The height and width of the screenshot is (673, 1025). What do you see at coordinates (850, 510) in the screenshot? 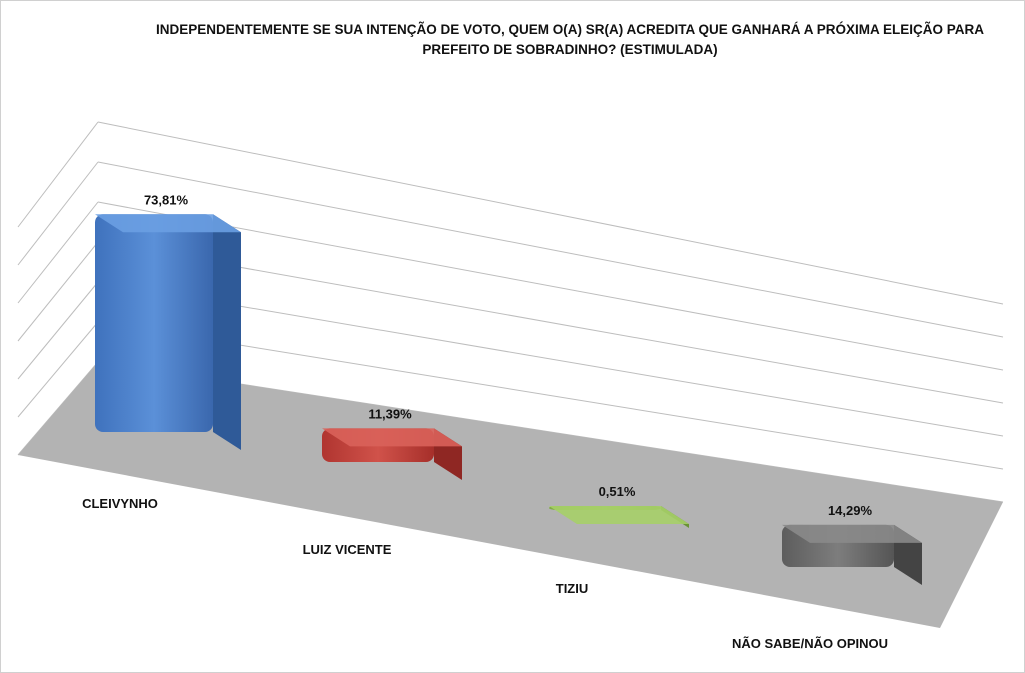
I see `data-label-4: 14,29%` at bounding box center [850, 510].